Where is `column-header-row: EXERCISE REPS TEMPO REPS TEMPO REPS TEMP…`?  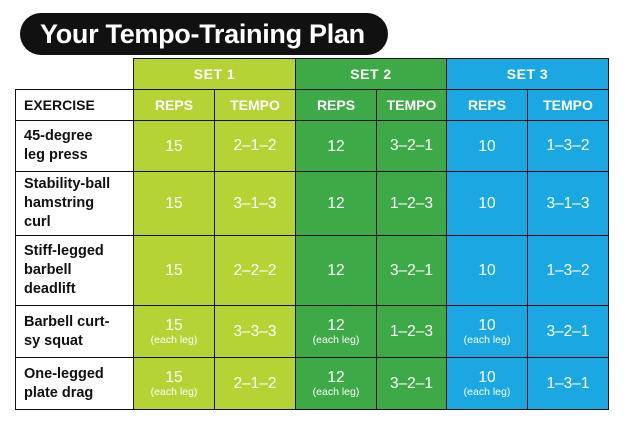
column-header-row: EXERCISE REPS TEMPO REPS TEMPO REPS TEMP… is located at coordinates (312, 105).